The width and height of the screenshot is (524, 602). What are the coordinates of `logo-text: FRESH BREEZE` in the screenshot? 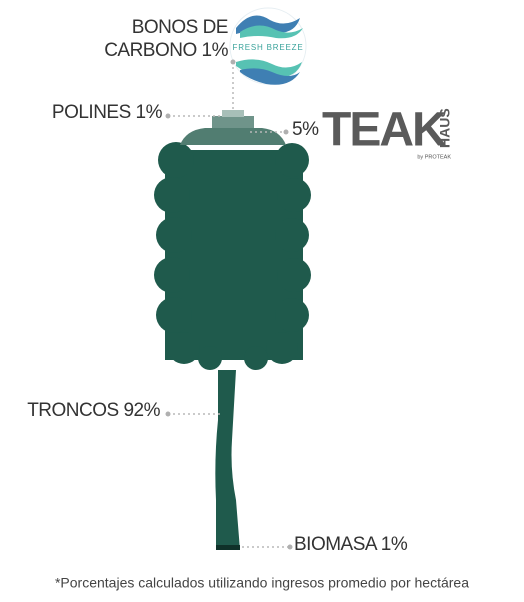 It's located at (268, 47).